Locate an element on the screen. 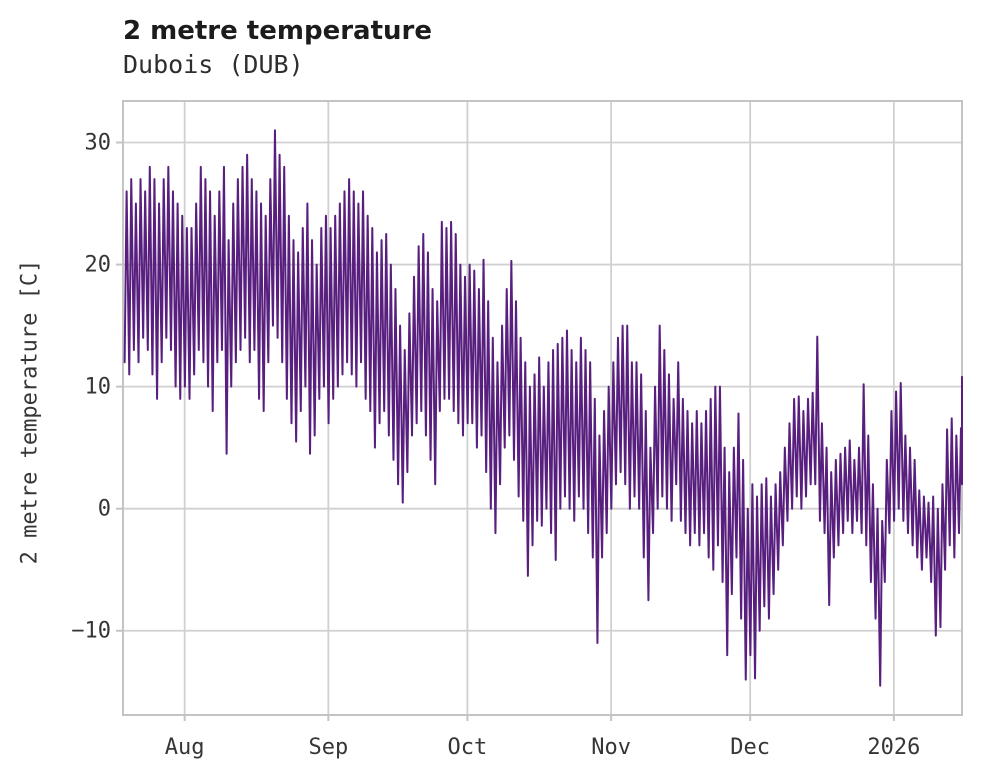 This screenshot has width=981, height=782. x-tick-label: Oct is located at coordinates (467, 747).